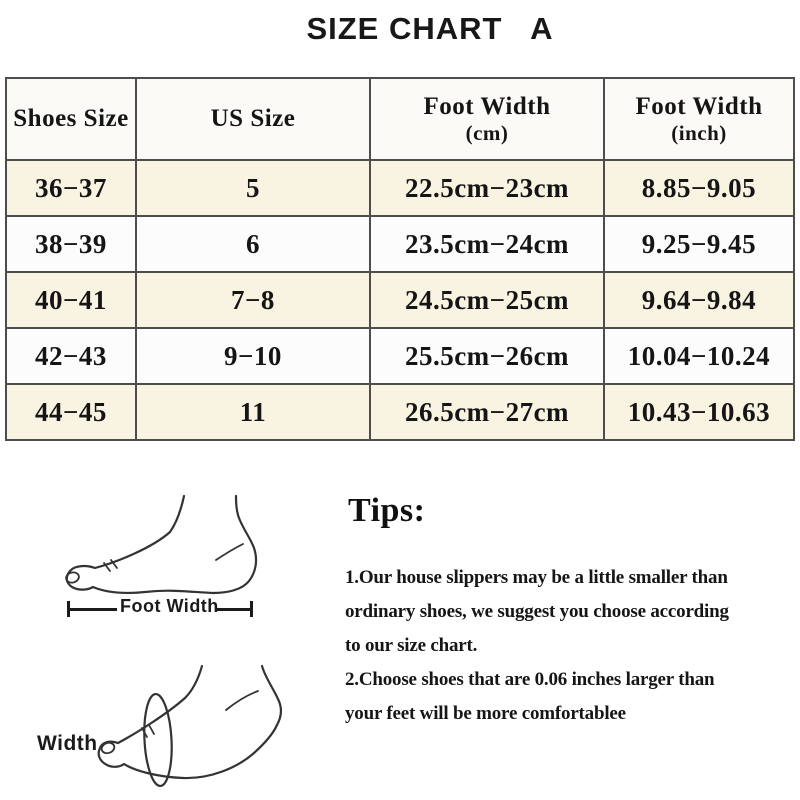  Describe the element at coordinates (699, 356) in the screenshot. I see `cell-foot-width-inch: 10.04−10.24` at that location.